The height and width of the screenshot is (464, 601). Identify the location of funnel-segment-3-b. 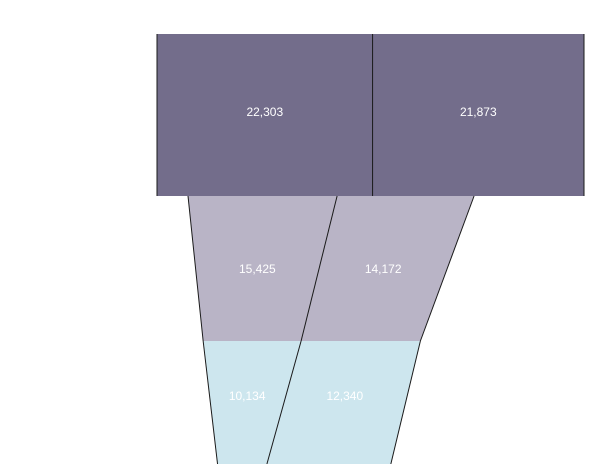
(343, 402).